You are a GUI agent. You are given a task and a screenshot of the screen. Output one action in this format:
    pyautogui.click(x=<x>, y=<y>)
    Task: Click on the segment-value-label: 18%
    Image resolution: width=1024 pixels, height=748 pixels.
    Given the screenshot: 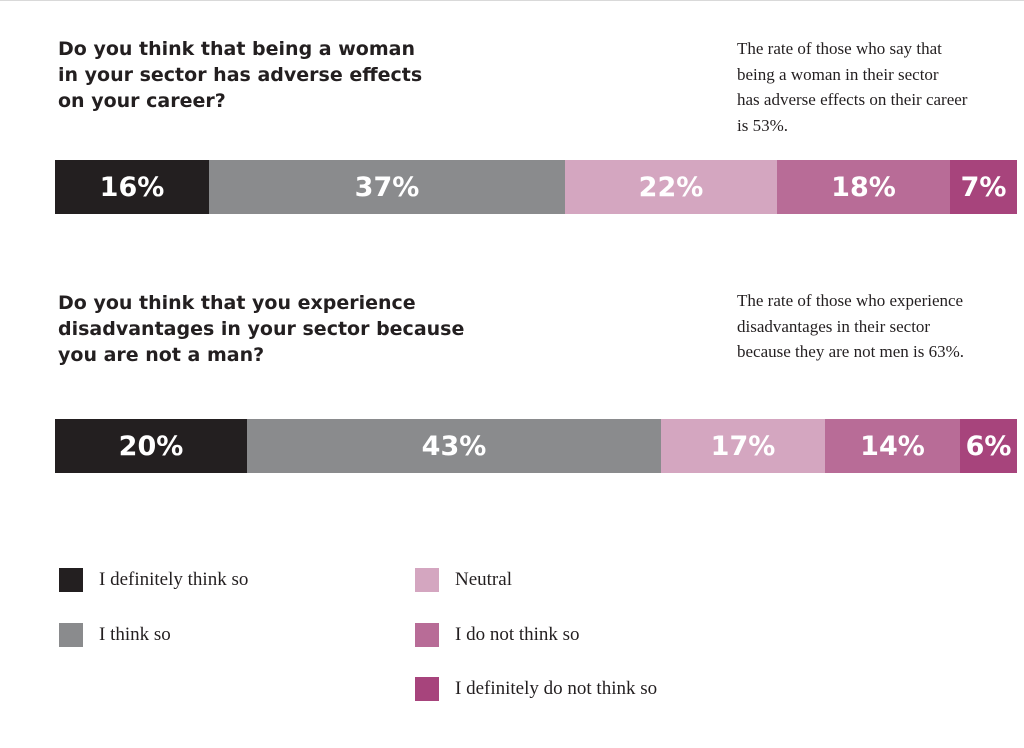 What is the action you would take?
    pyautogui.click(x=863, y=187)
    